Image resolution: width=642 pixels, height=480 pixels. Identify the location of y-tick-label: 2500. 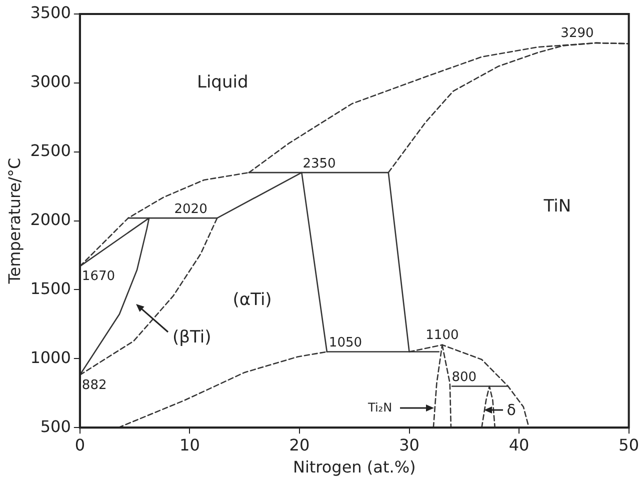
(50, 150).